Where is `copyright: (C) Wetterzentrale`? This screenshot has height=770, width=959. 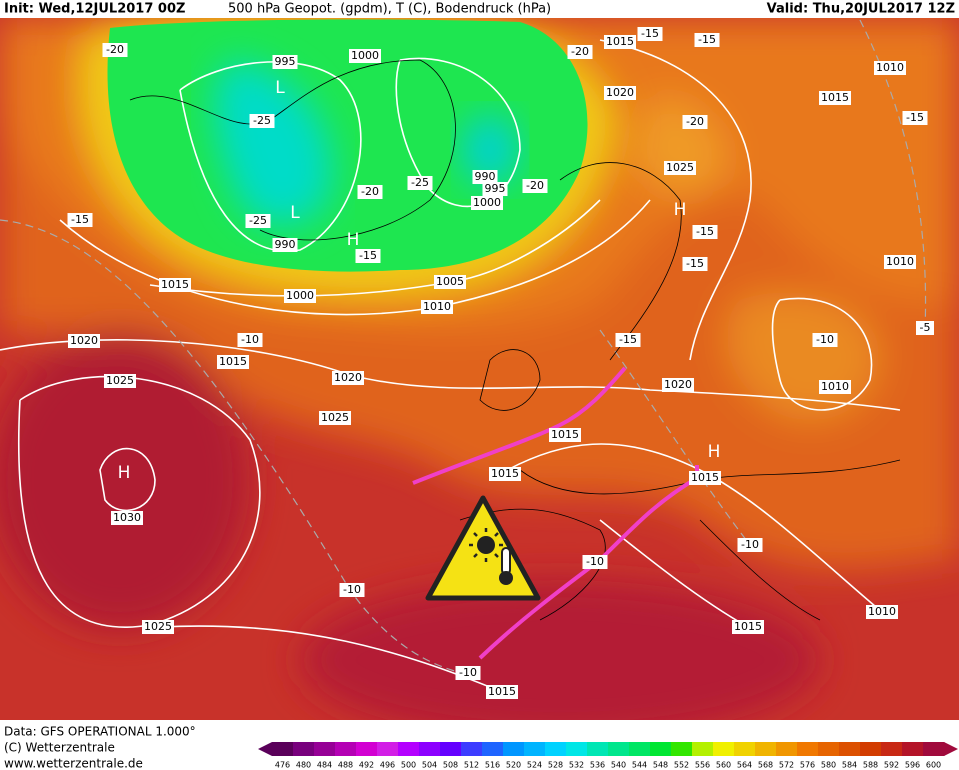 copyright: (C) Wetterzentrale is located at coordinates (59, 748).